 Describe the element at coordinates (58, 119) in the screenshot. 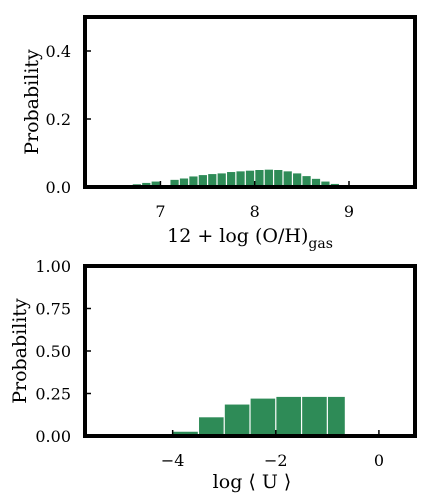

I see `y-tick-label: 0.2` at that location.